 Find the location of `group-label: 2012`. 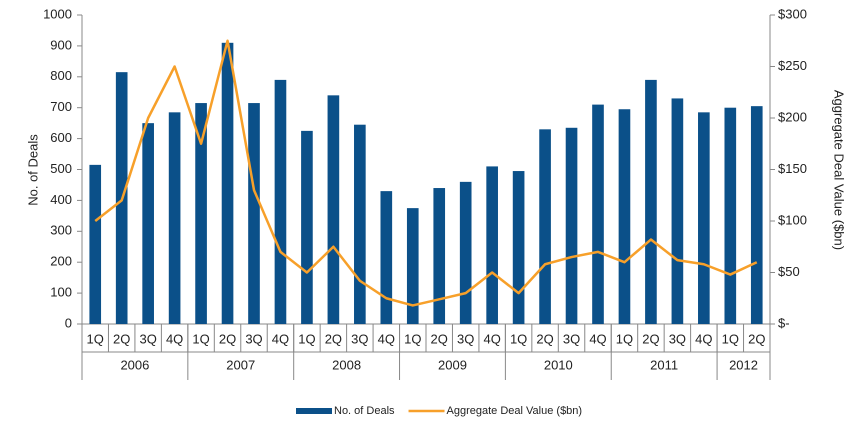

group-label: 2012 is located at coordinates (743, 364).